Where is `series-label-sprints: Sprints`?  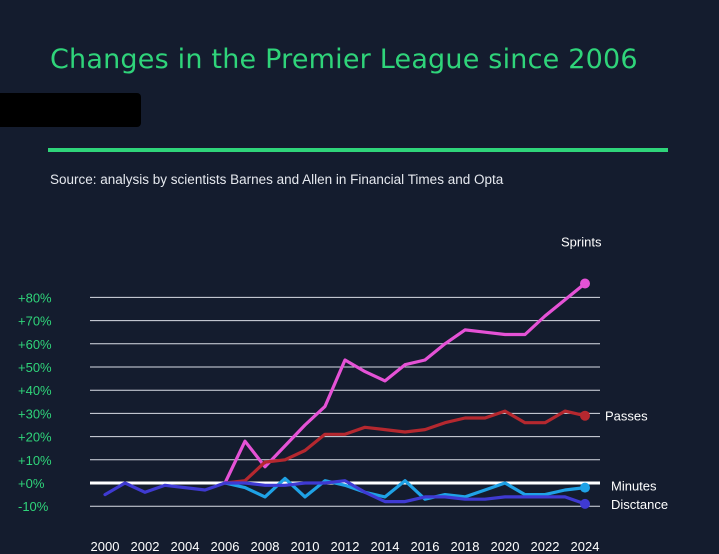 series-label-sprints: Sprints is located at coordinates (581, 241).